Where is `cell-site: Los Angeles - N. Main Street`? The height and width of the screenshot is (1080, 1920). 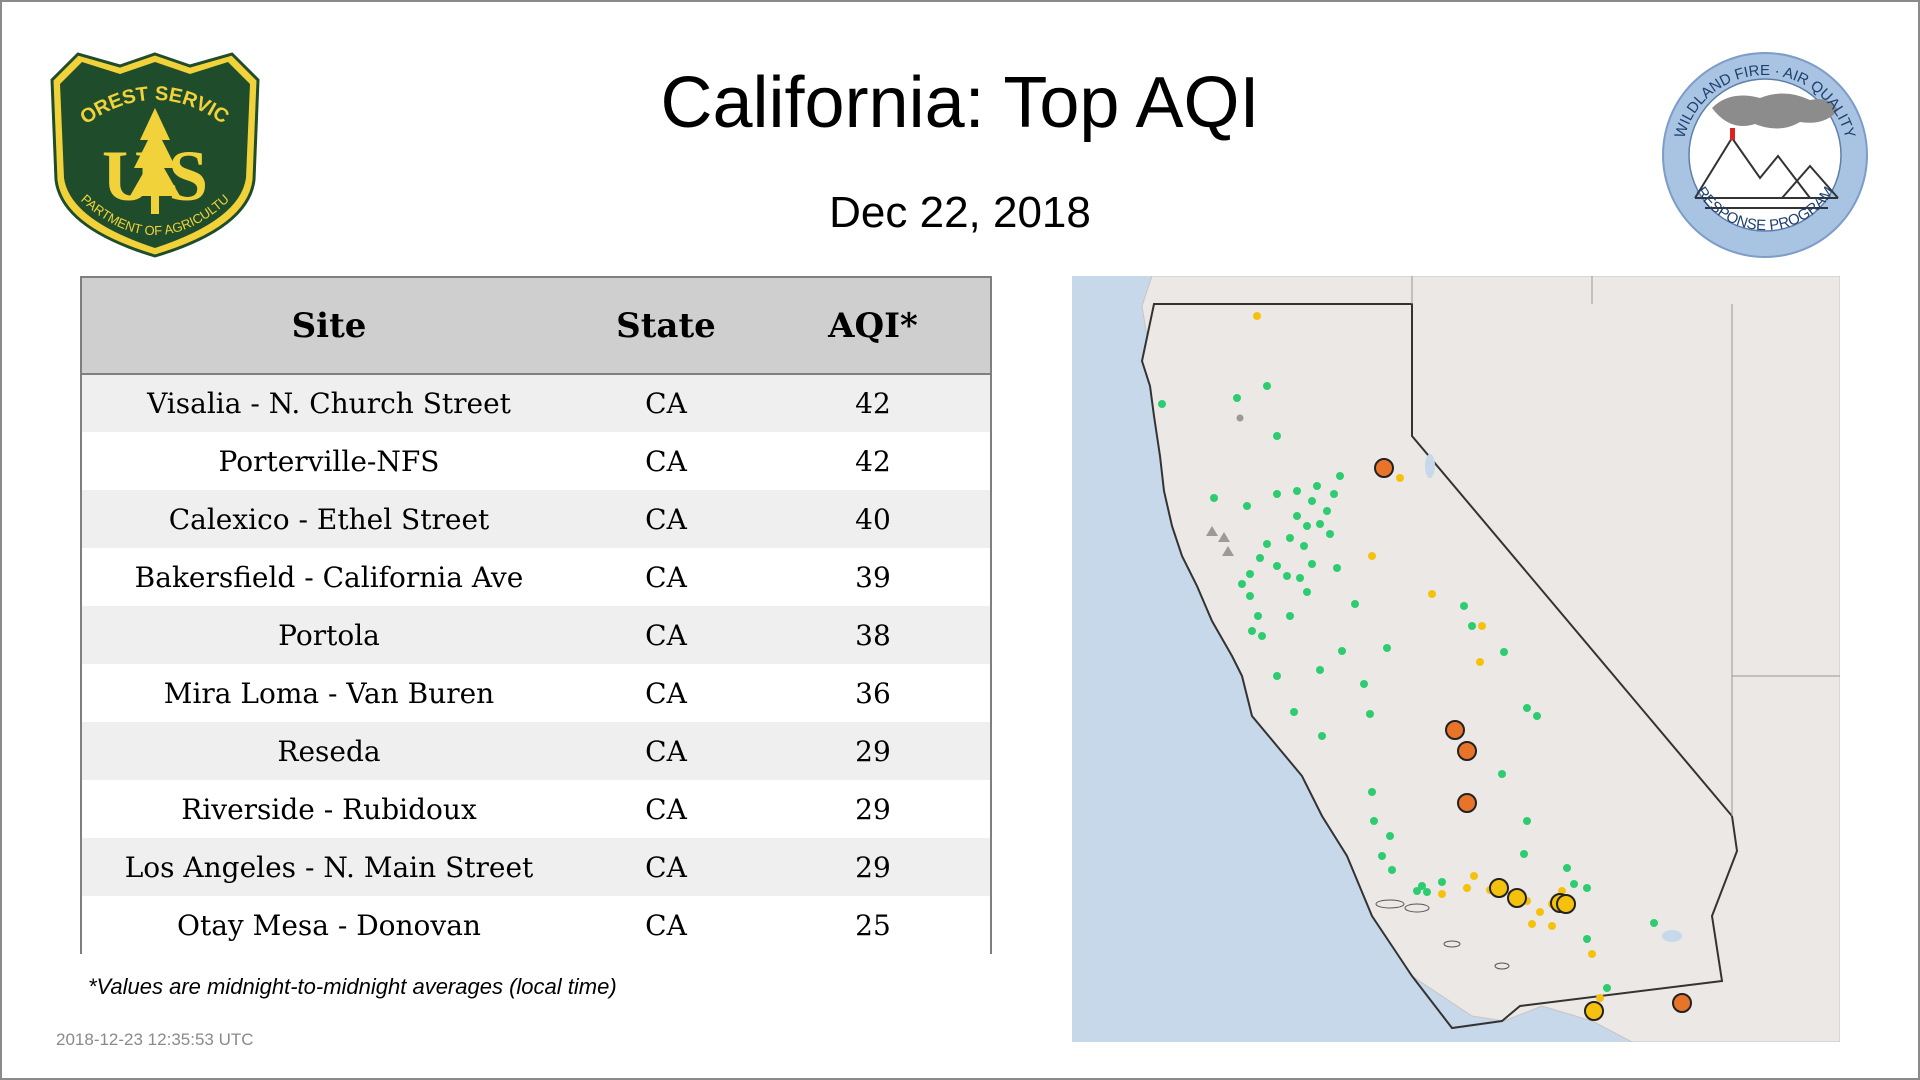
cell-site: Los Angeles - N. Main Street is located at coordinates (329, 867).